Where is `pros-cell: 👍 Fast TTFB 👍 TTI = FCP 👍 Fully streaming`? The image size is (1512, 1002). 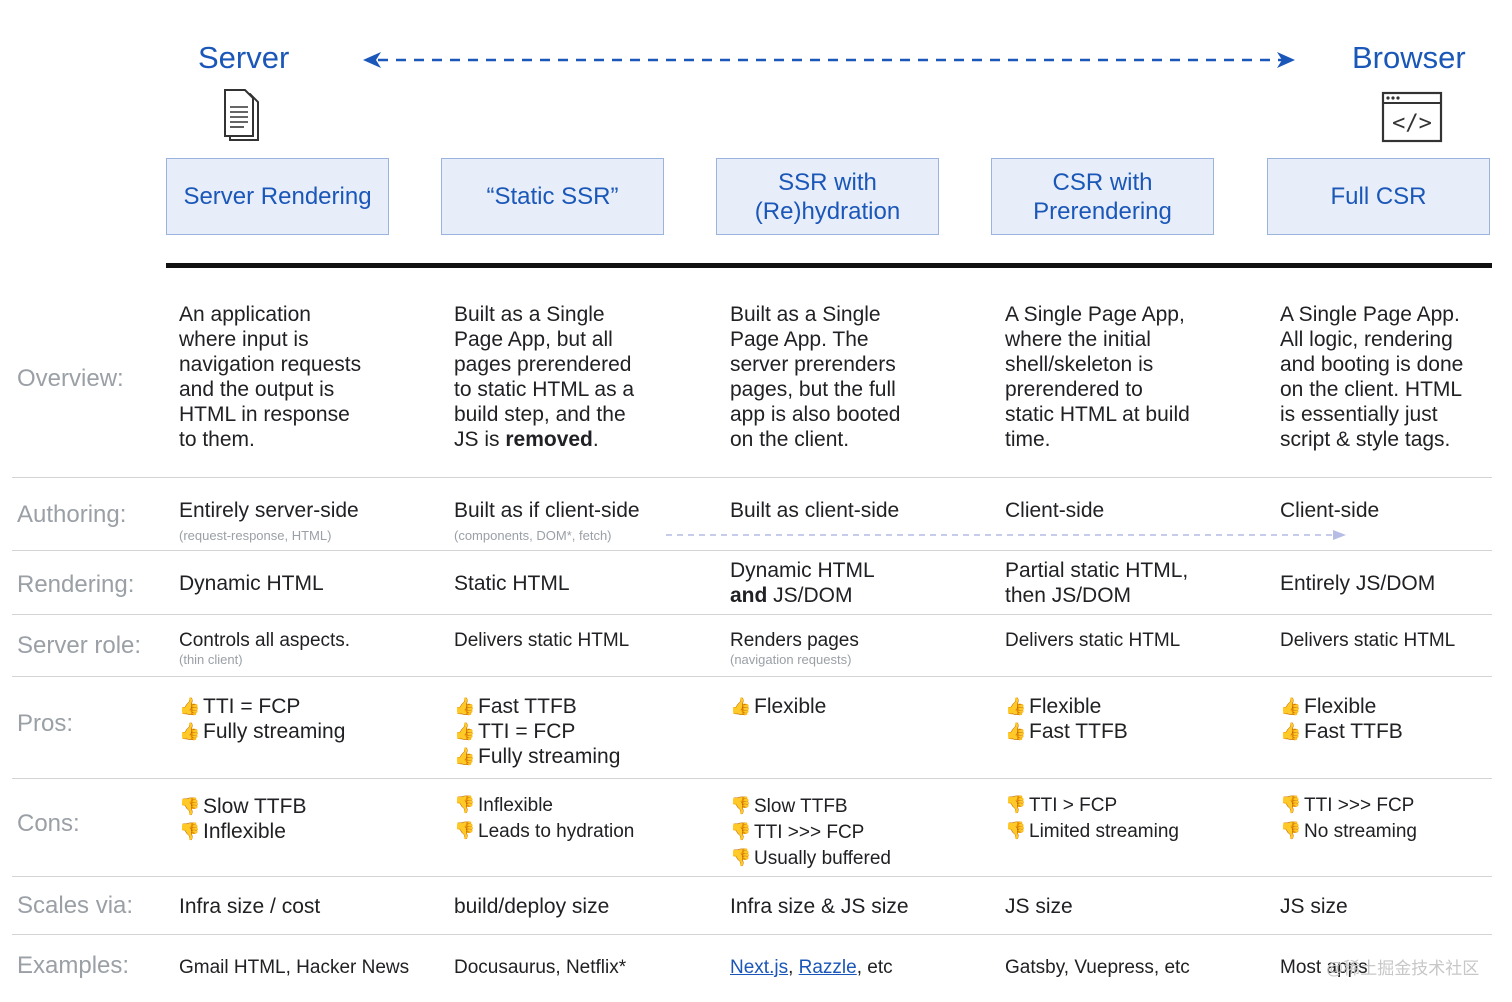
pros-cell: 👍 Fast TTFB 👍 TTI = FCP 👍 Fully streaming is located at coordinates (537, 731).